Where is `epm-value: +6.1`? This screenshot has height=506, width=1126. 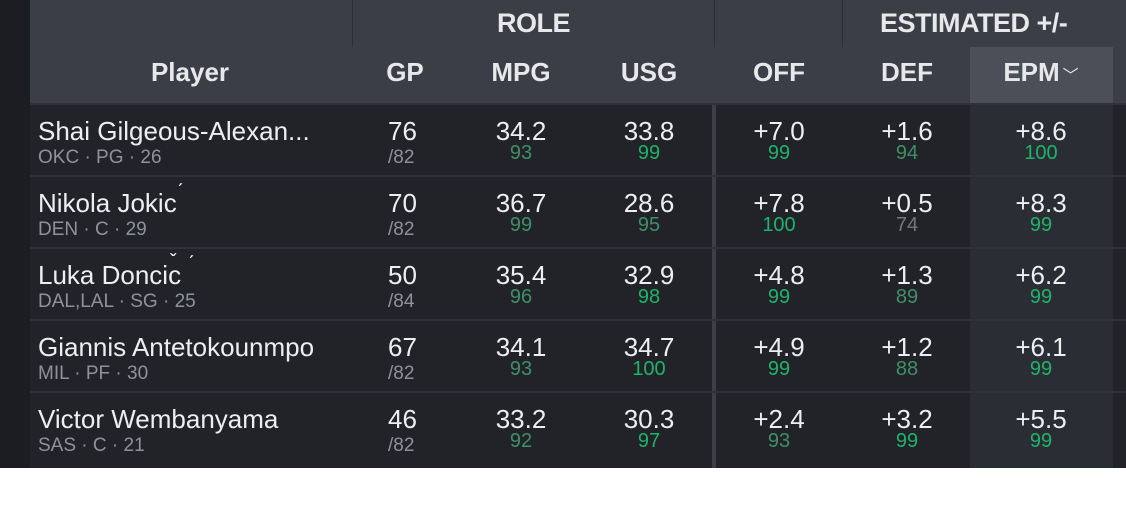
epm-value: +6.1 is located at coordinates (1041, 347).